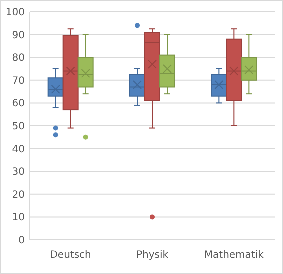 Image resolution: width=283 pixels, height=274 pixels. Describe the element at coordinates (21, 241) in the screenshot. I see `y-tick-label: 0` at that location.